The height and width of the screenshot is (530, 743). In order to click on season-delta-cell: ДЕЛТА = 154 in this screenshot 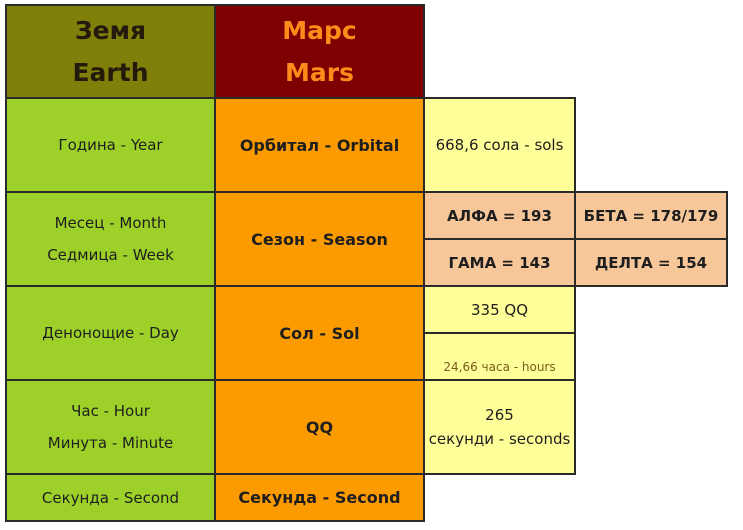, I will do `click(651, 262)`.